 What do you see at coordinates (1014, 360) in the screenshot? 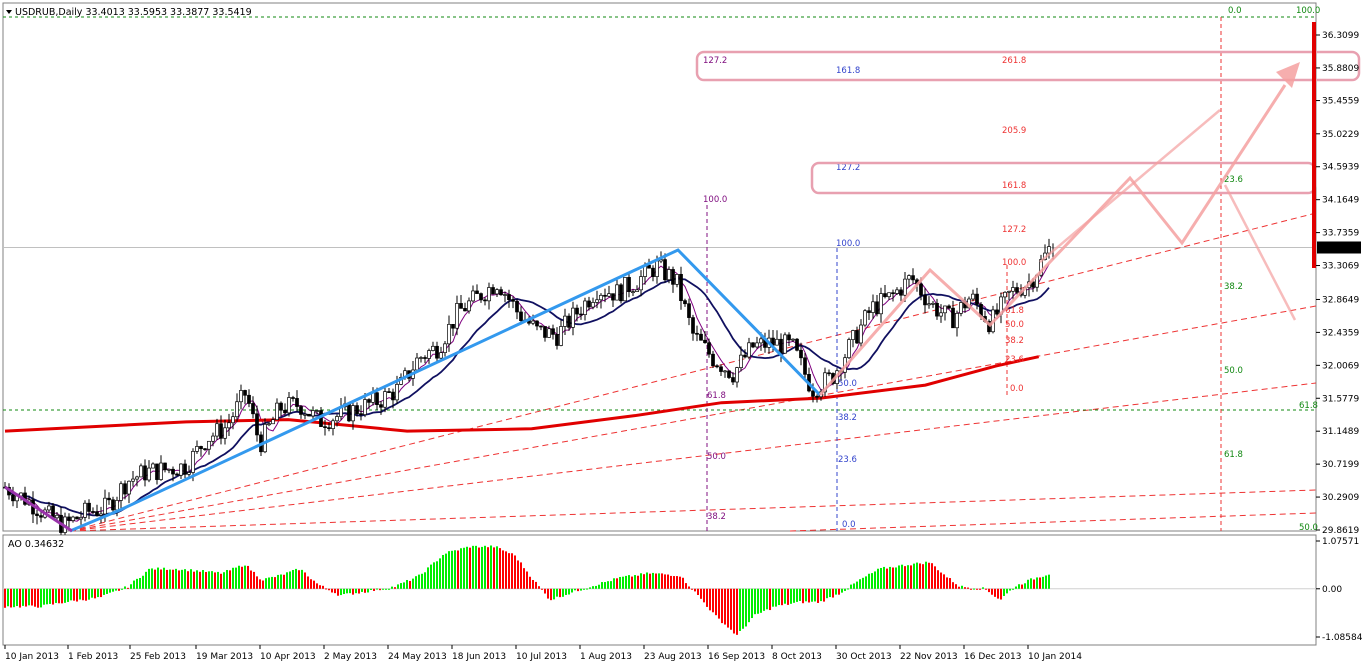
I see `fib-label: 23.6` at bounding box center [1014, 360].